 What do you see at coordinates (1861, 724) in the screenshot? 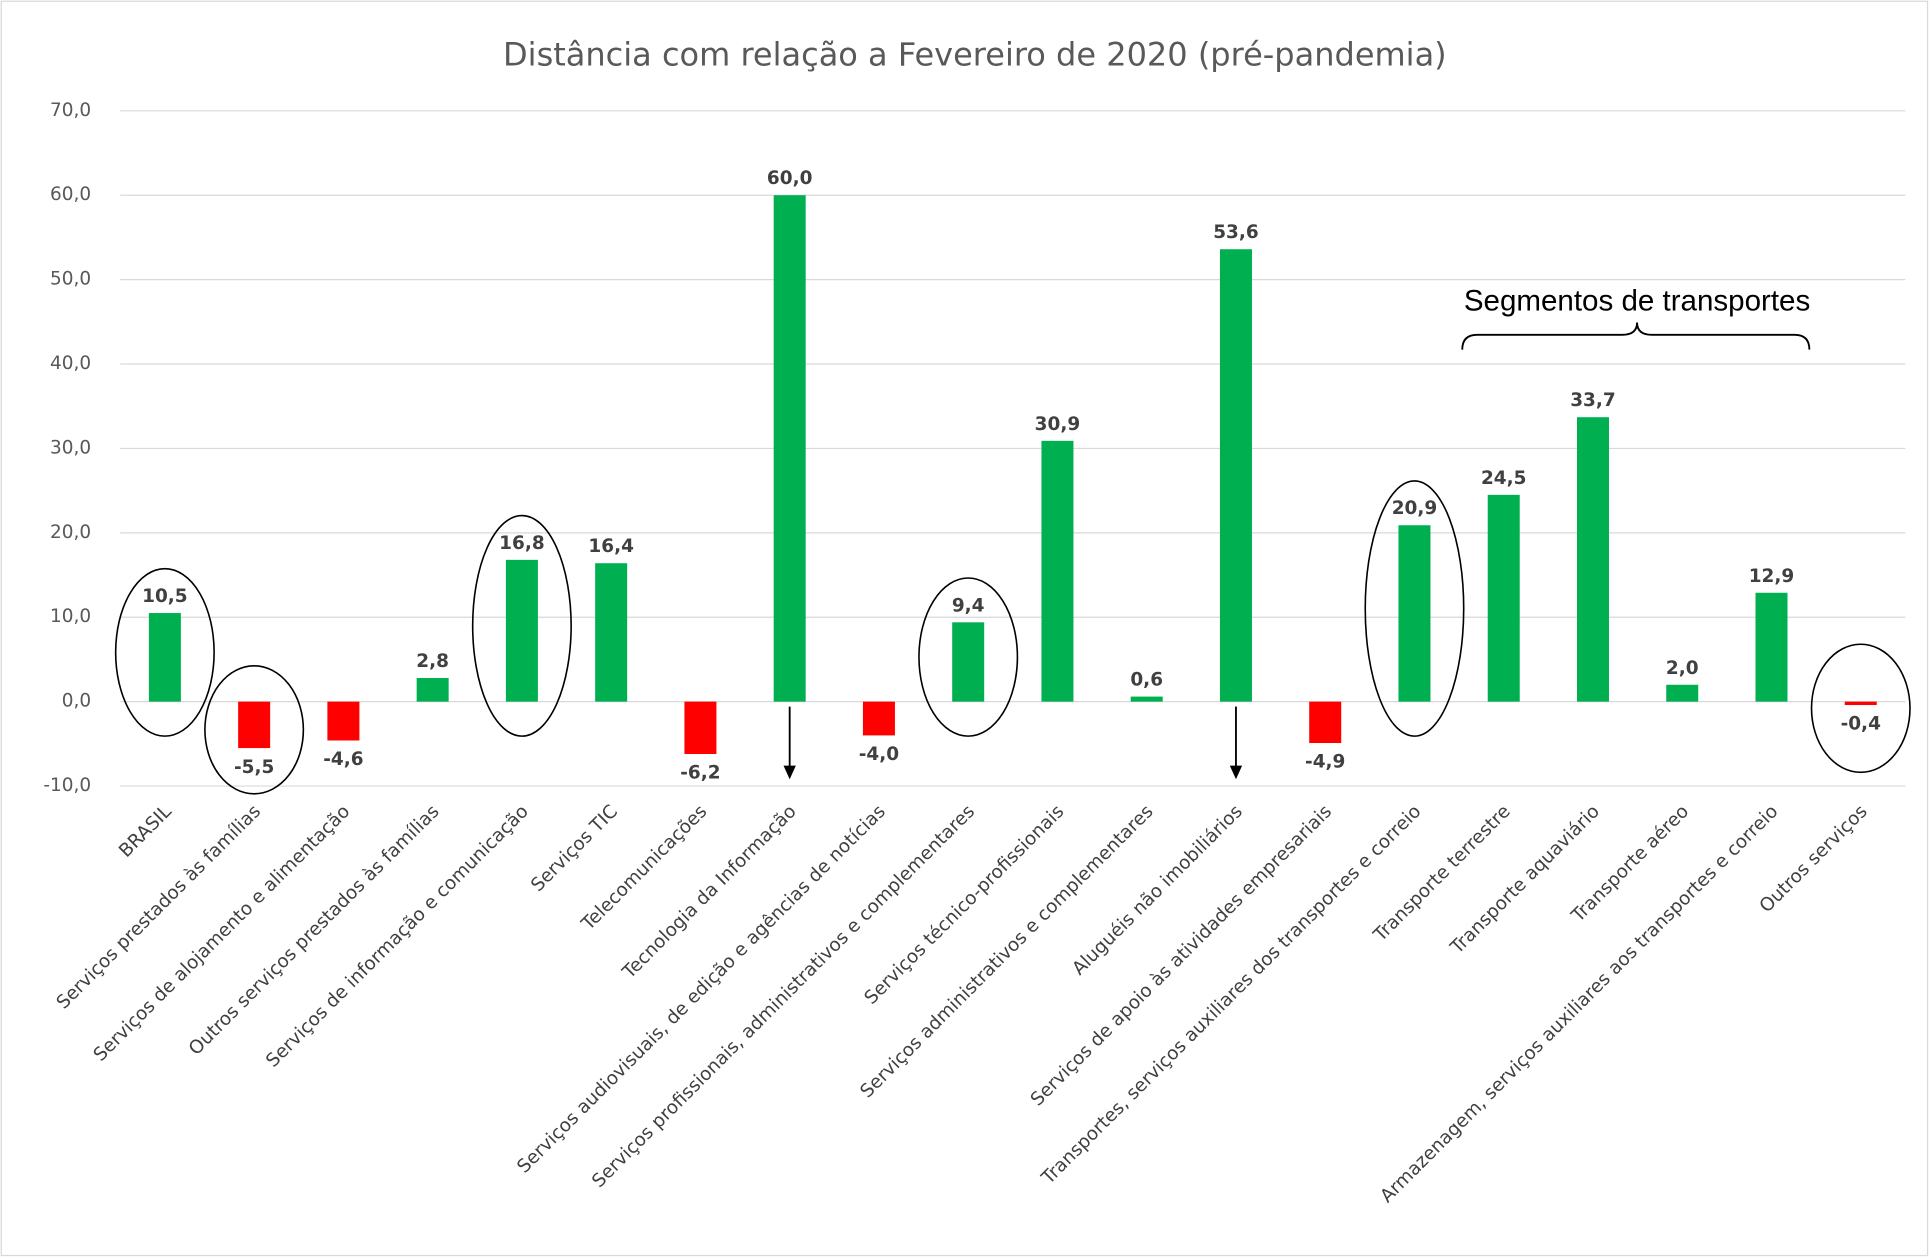
I see `value-label: -0,4` at bounding box center [1861, 724].